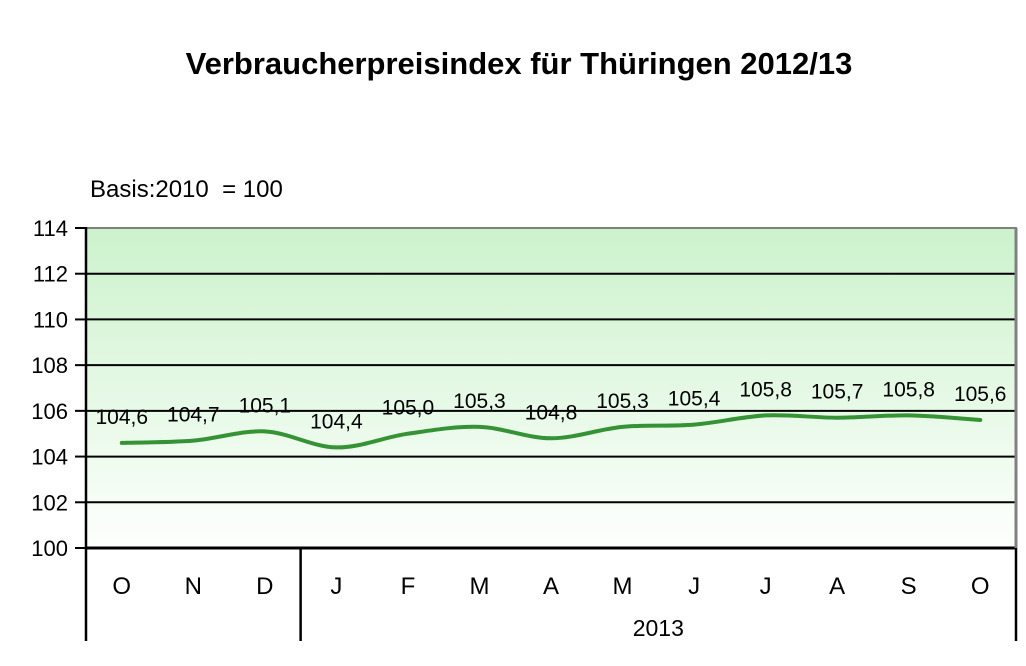  Describe the element at coordinates (265, 405) in the screenshot. I see `data-label: 105,1` at that location.